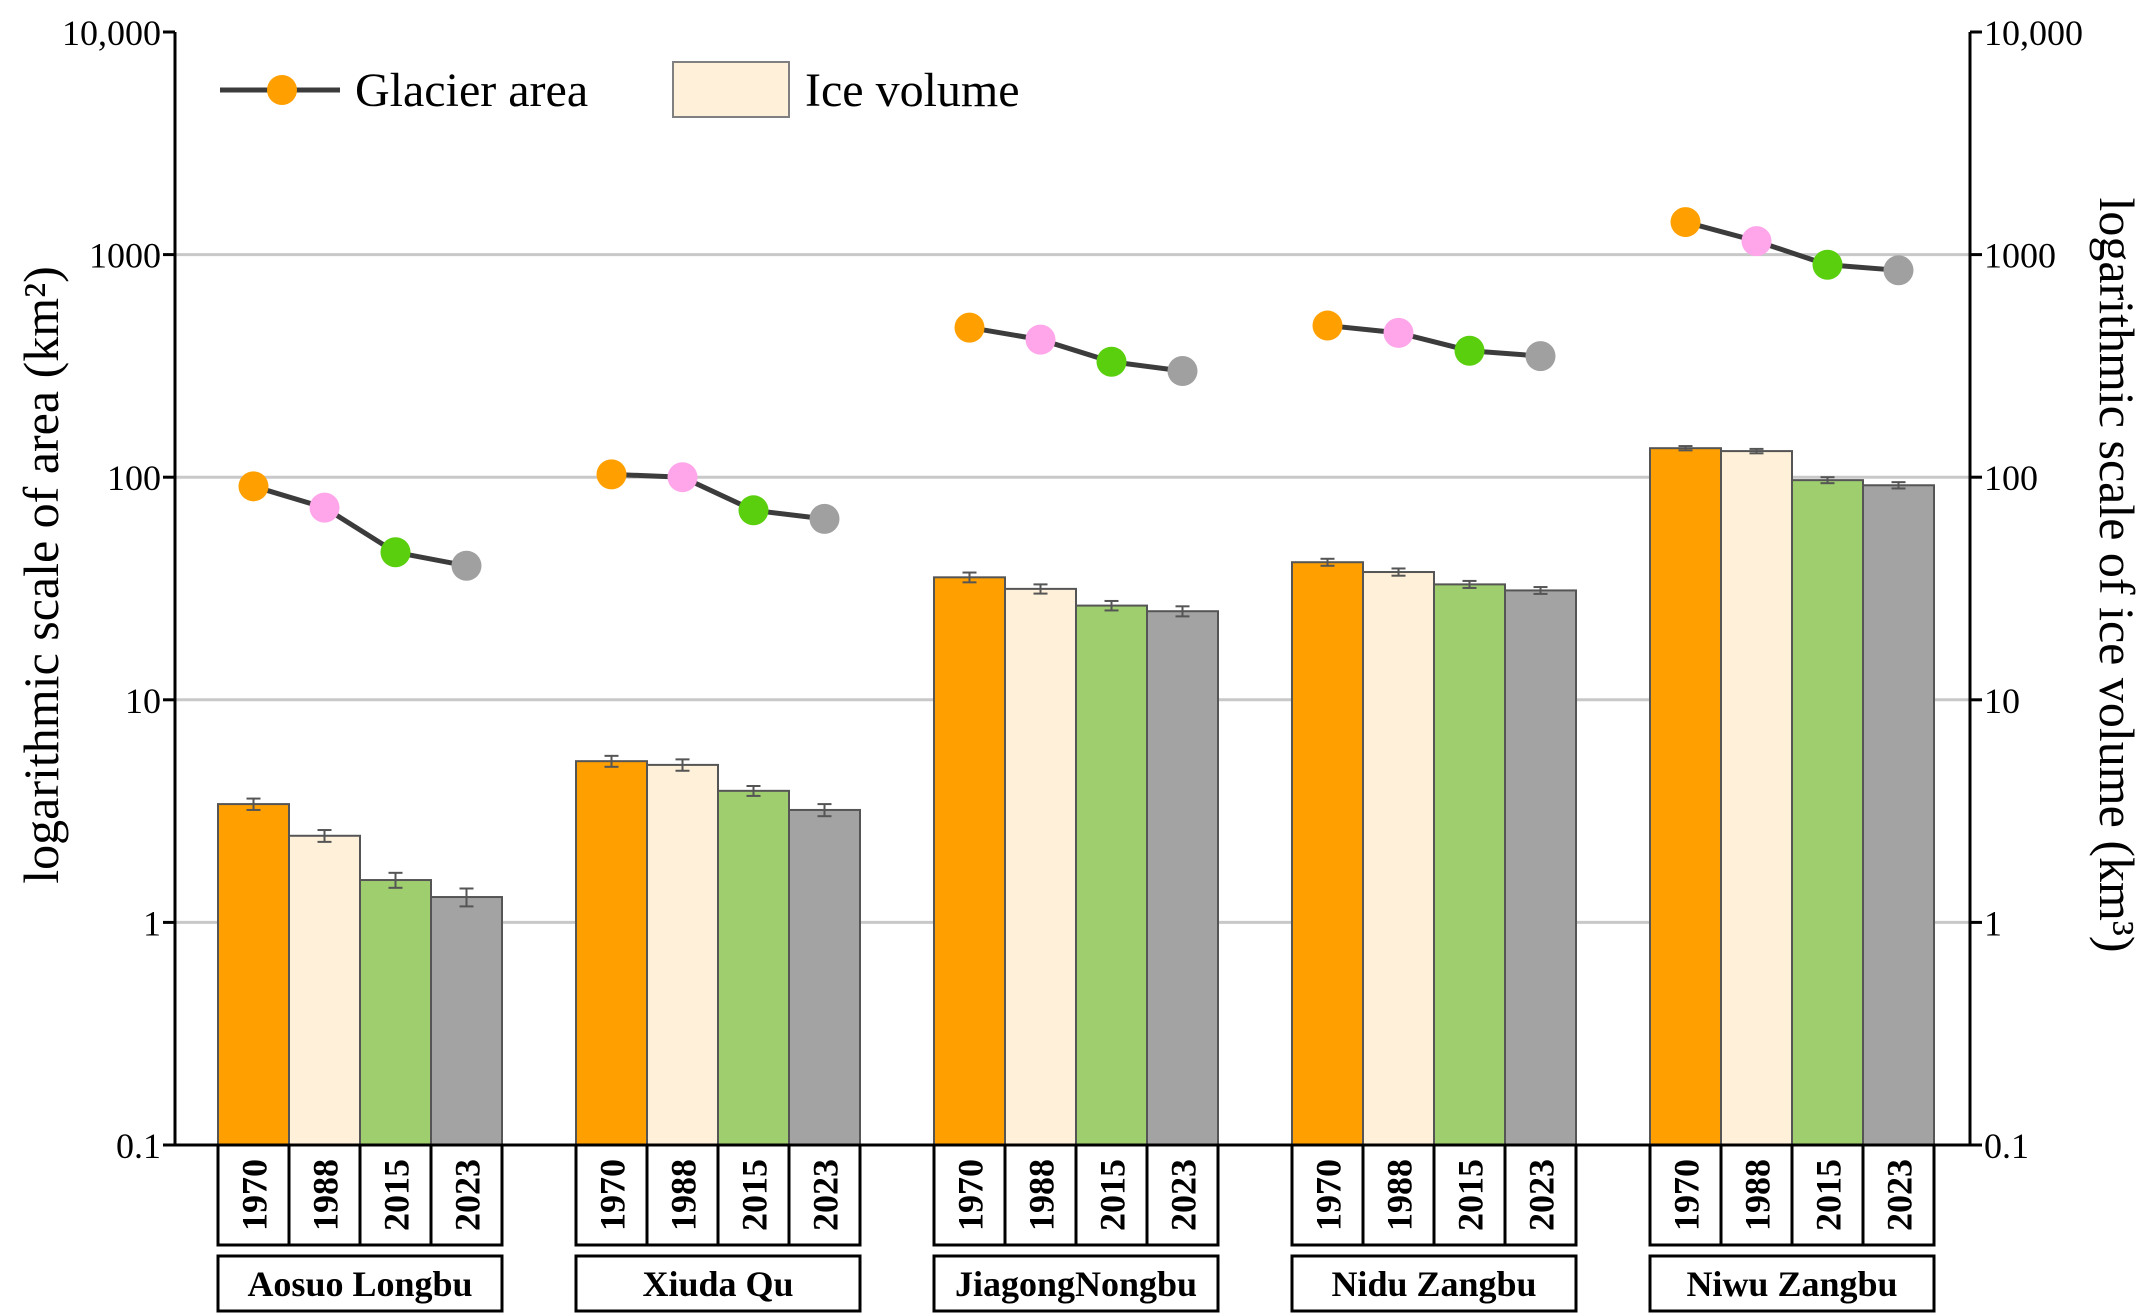 Image resolution: width=2155 pixels, height=1315 pixels. I want to click on group-label: JiagongNongbu, so click(1076, 1284).